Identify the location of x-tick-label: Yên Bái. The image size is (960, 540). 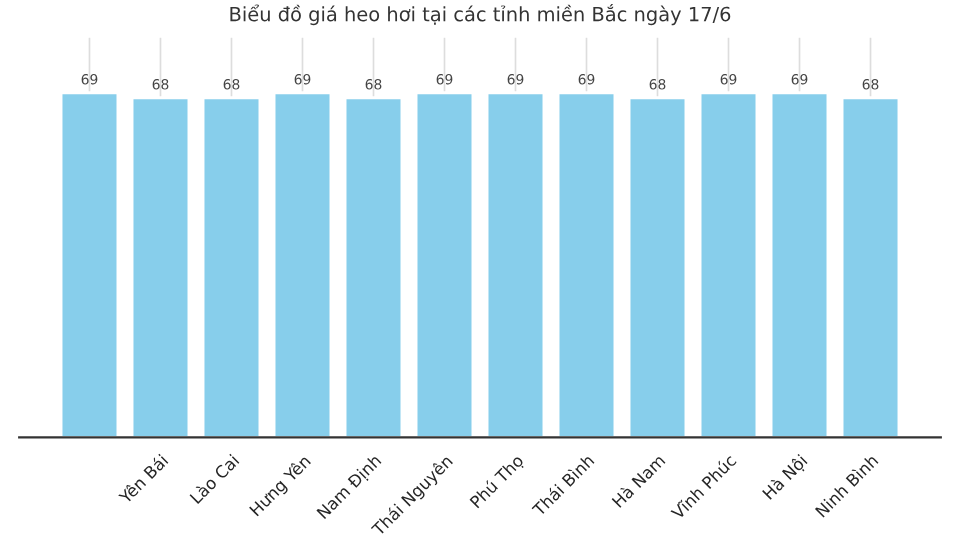
(143, 479).